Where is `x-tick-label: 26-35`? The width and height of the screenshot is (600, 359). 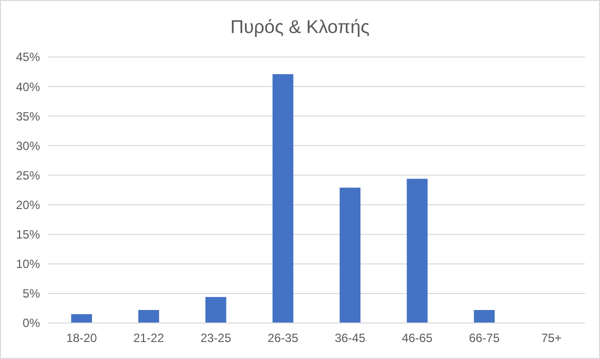
x-tick-label: 26-35 is located at coordinates (283, 338).